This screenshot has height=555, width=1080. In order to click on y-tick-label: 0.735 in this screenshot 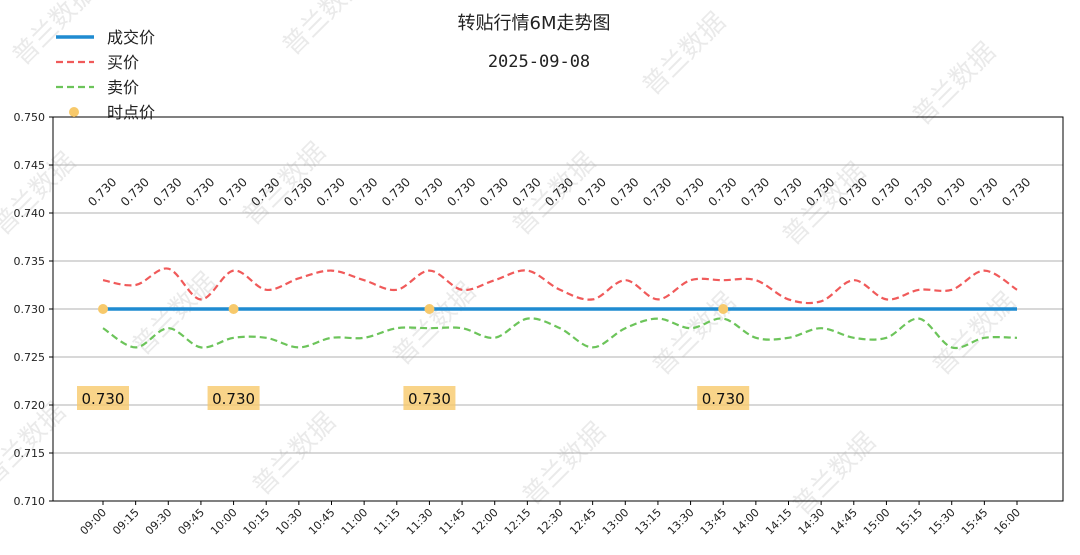, I will do `click(30, 261)`.